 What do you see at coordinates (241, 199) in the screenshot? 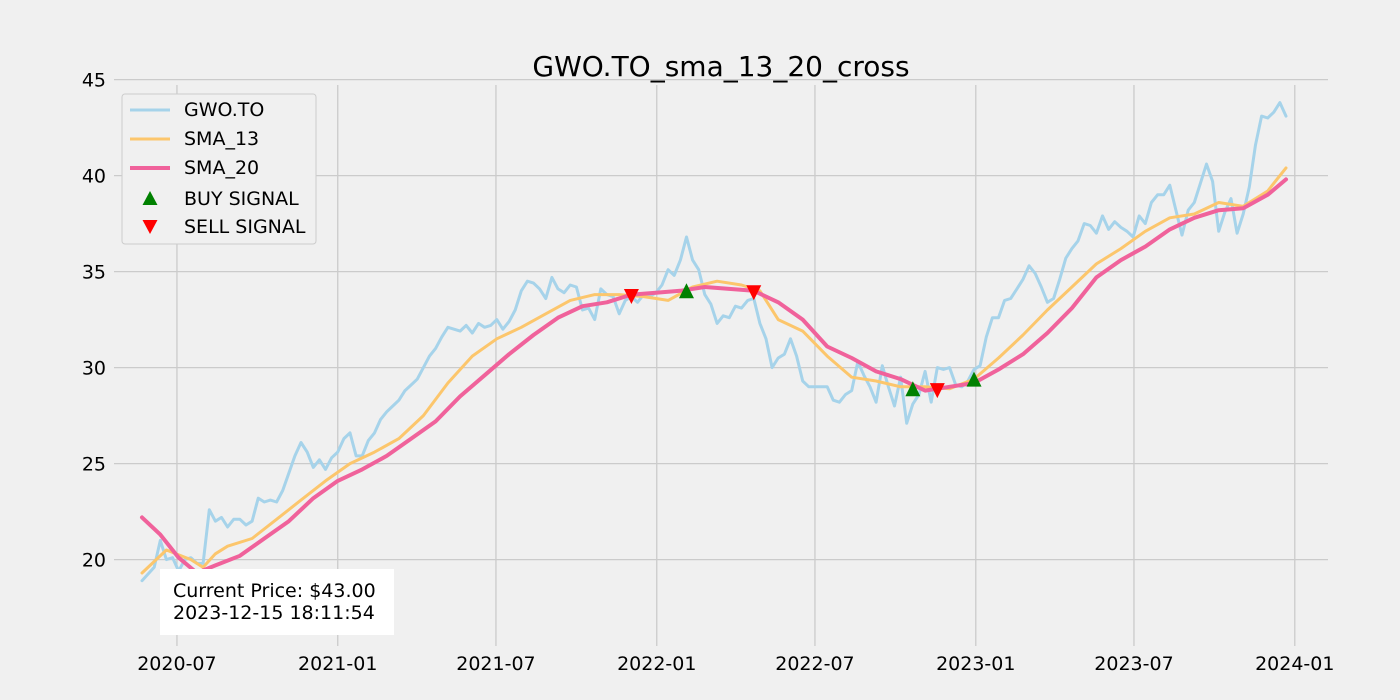
I see `legend-label-buy: BUY SIGNAL` at bounding box center [241, 199].